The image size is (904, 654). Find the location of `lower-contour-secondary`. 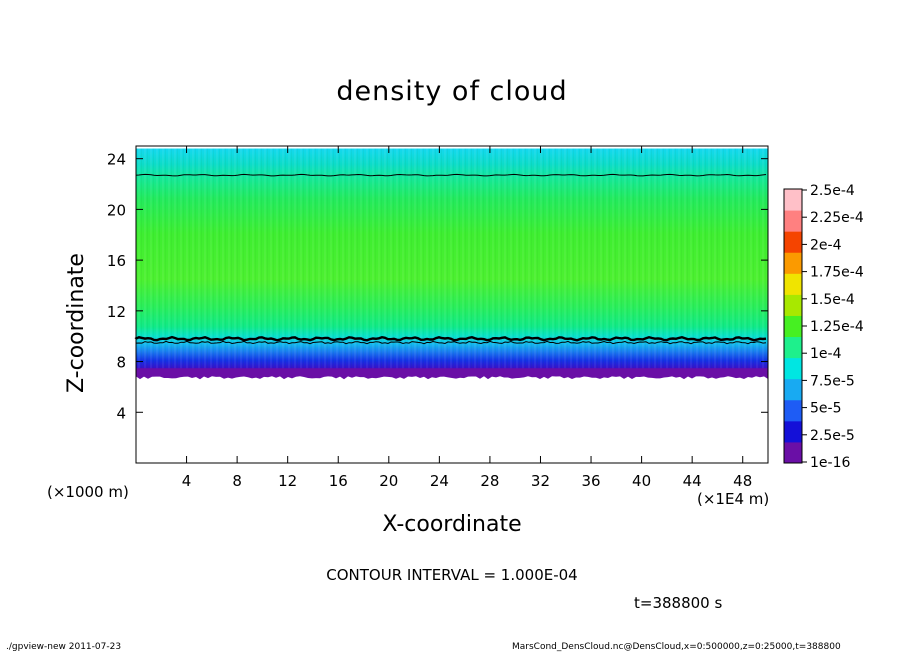

lower-contour-secondary is located at coordinates (451, 342).